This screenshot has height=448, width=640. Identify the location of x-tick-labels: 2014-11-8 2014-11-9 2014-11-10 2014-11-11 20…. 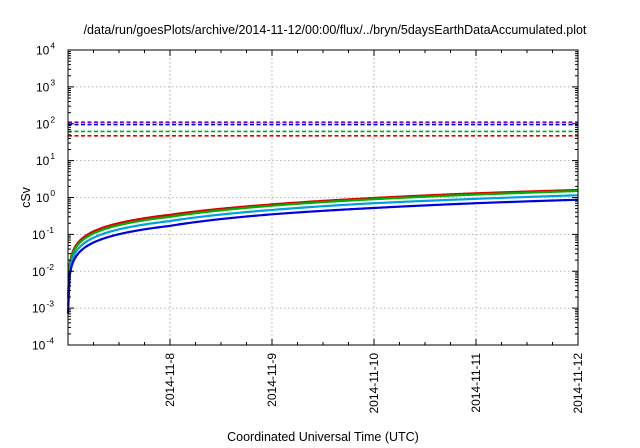
(374, 383).